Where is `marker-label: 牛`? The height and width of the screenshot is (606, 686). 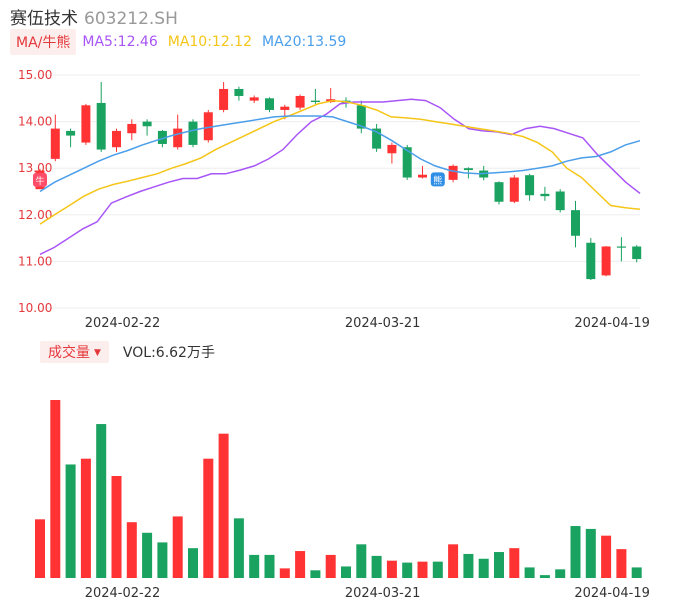
marker-label: 牛 is located at coordinates (39, 181).